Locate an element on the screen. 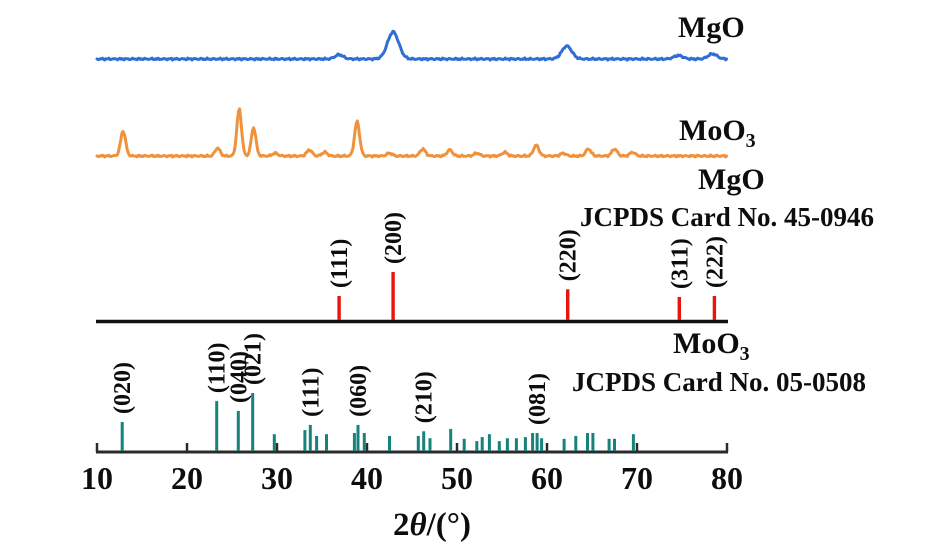  mgo-experimental-curve is located at coordinates (412, 45).